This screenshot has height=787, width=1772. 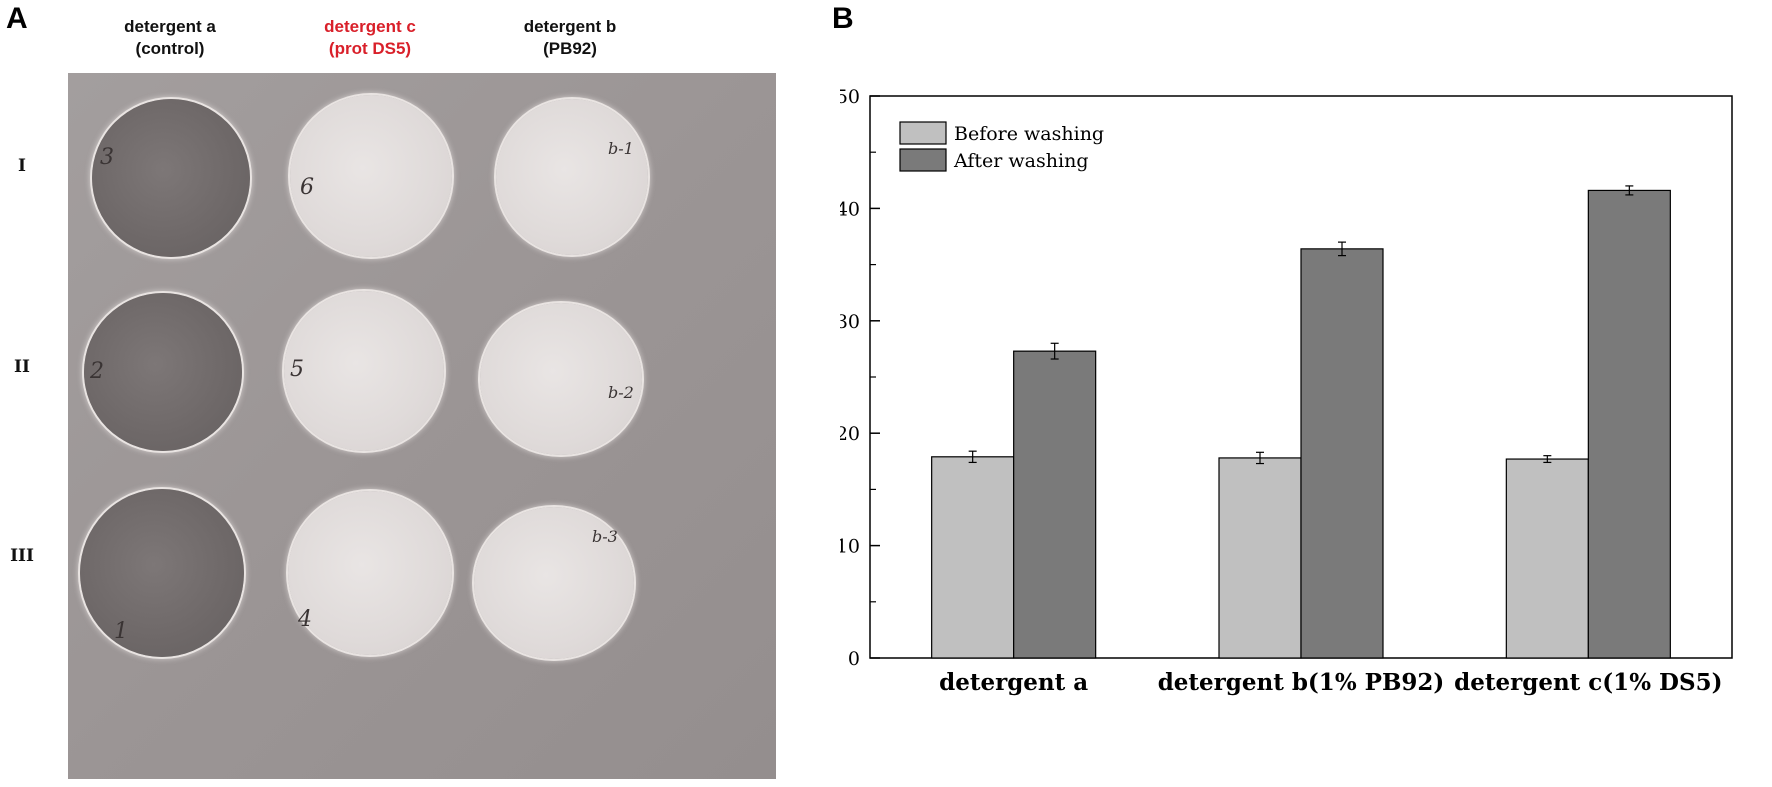 I want to click on column-label-line2: (PB92), so click(x=570, y=48).